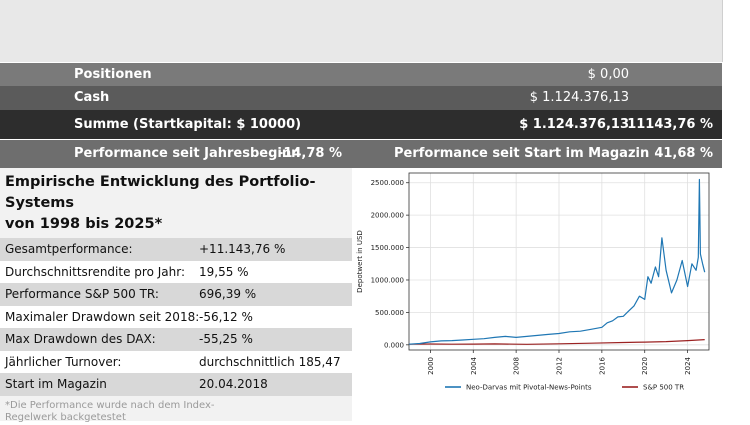 The width and height of the screenshot is (750, 425). What do you see at coordinates (188, 124) in the screenshot?
I see `sum-label: Summe (Startkapital: $ 10000)` at bounding box center [188, 124].